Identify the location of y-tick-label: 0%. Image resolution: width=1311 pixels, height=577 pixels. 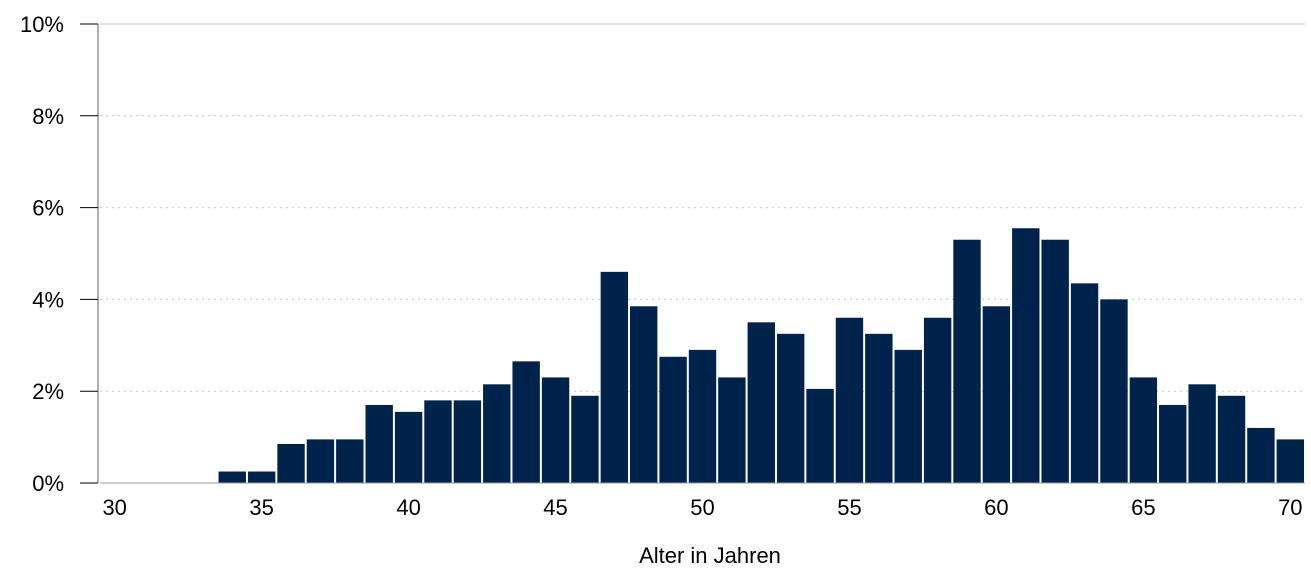
(48, 483).